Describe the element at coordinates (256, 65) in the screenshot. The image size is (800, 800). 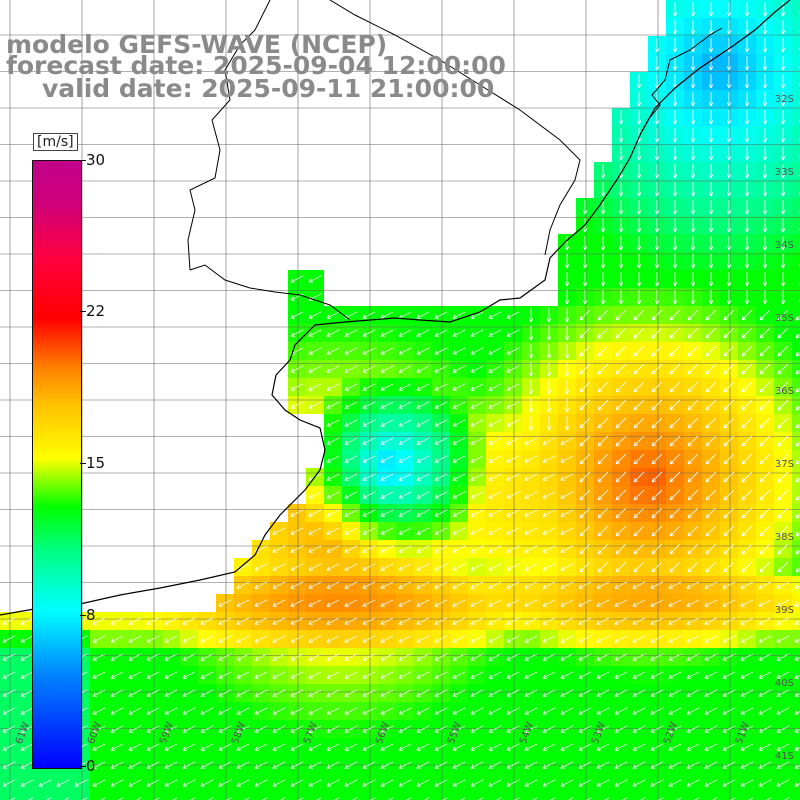
I see `title-forecast-date: forecast date: 2025-09-04 12:00:00` at that location.